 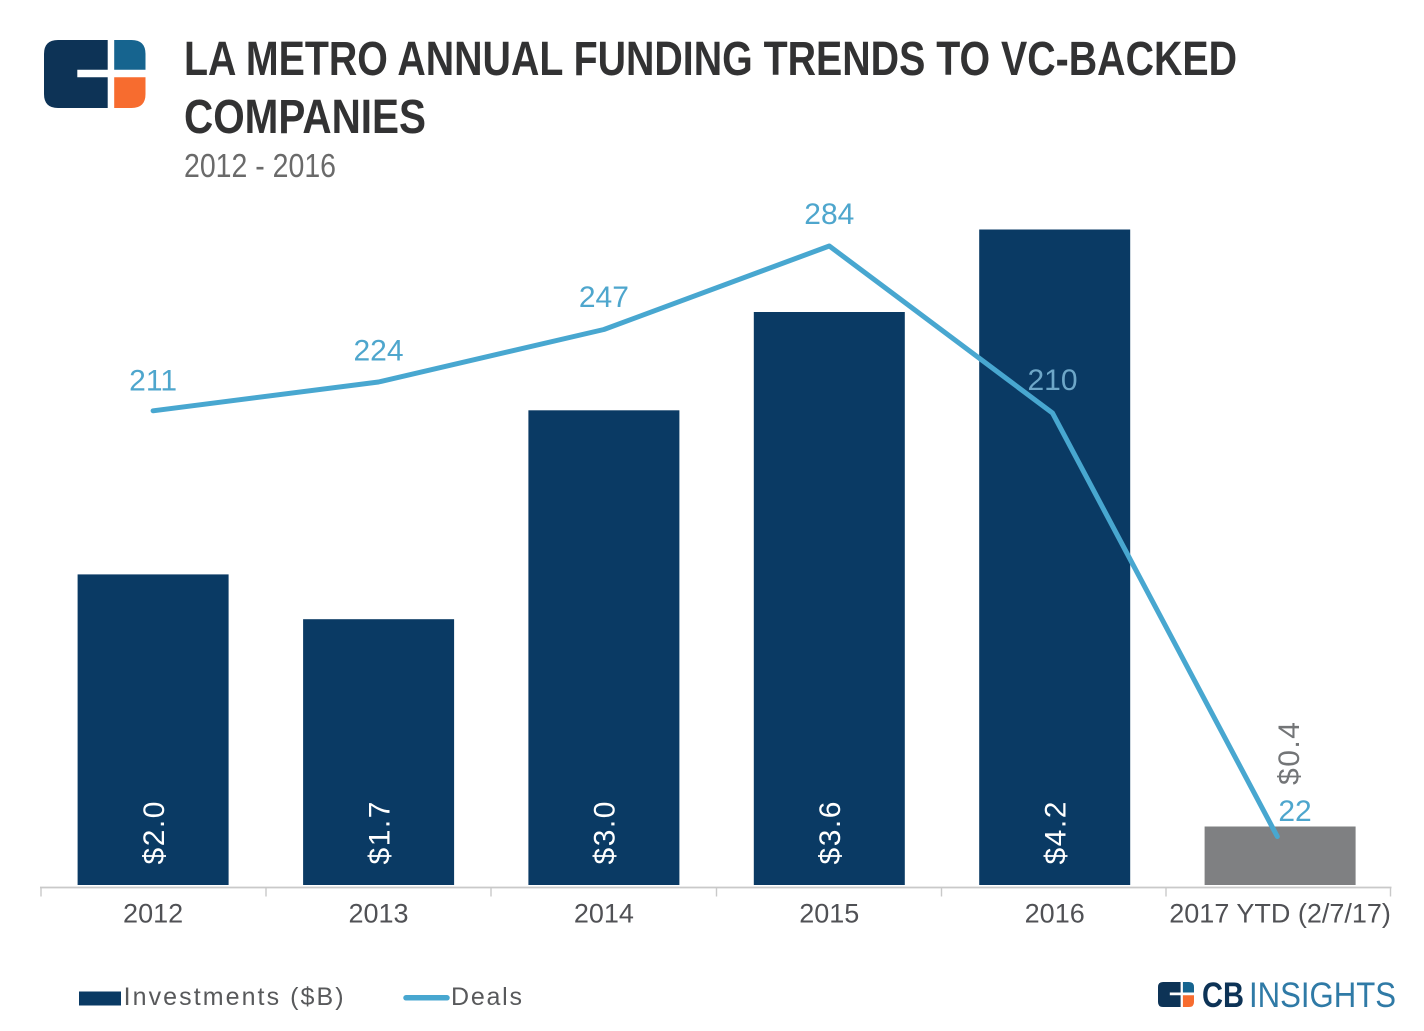 What do you see at coordinates (234, 997) in the screenshot?
I see `svg-text: Investments ($B)` at bounding box center [234, 997].